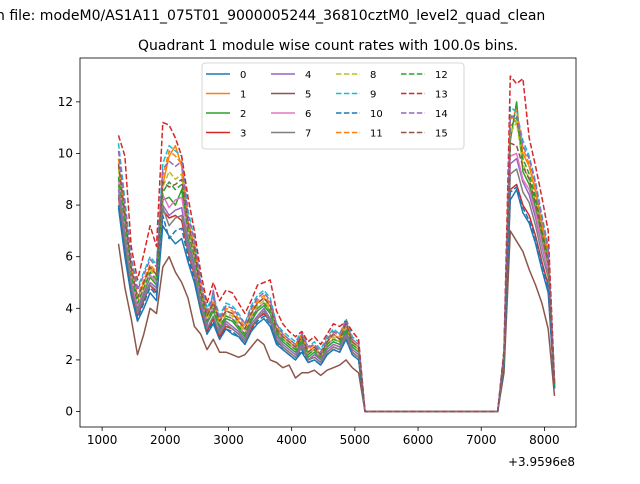  Describe the element at coordinates (243, 95) in the screenshot. I see `legend-label-1: 1` at that location.